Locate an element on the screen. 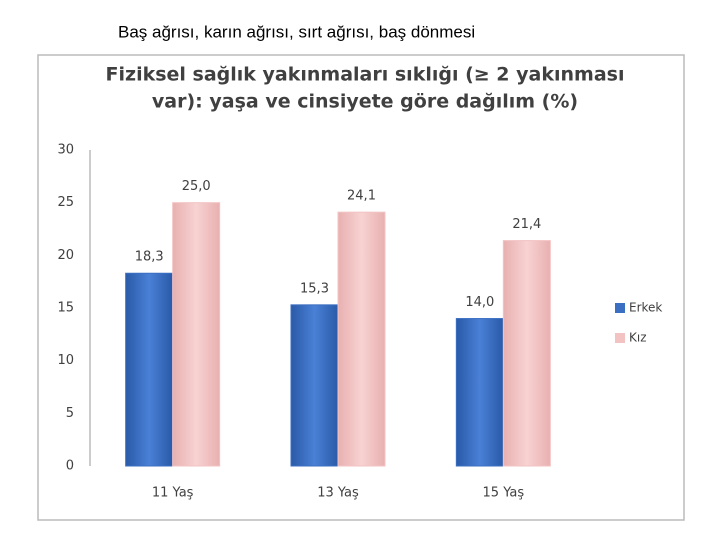 The width and height of the screenshot is (720, 544). legend-label: Erkek is located at coordinates (645, 308).